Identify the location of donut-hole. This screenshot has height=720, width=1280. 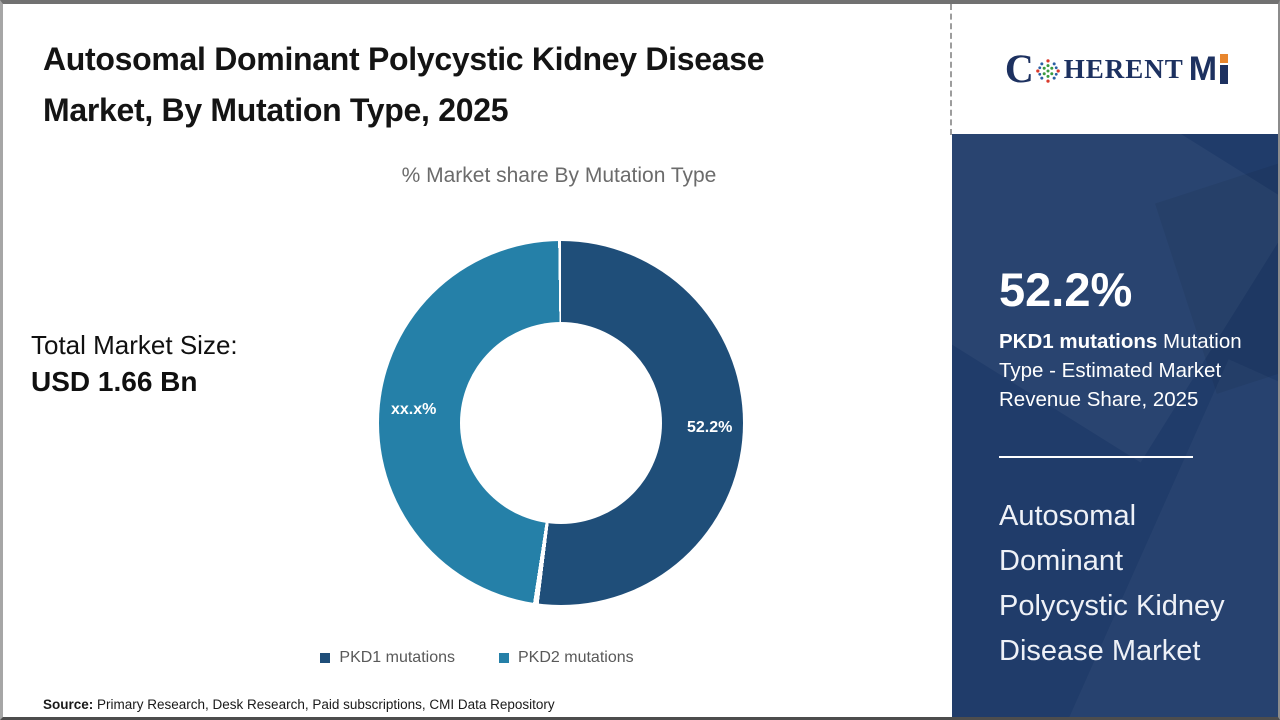
(561, 423).